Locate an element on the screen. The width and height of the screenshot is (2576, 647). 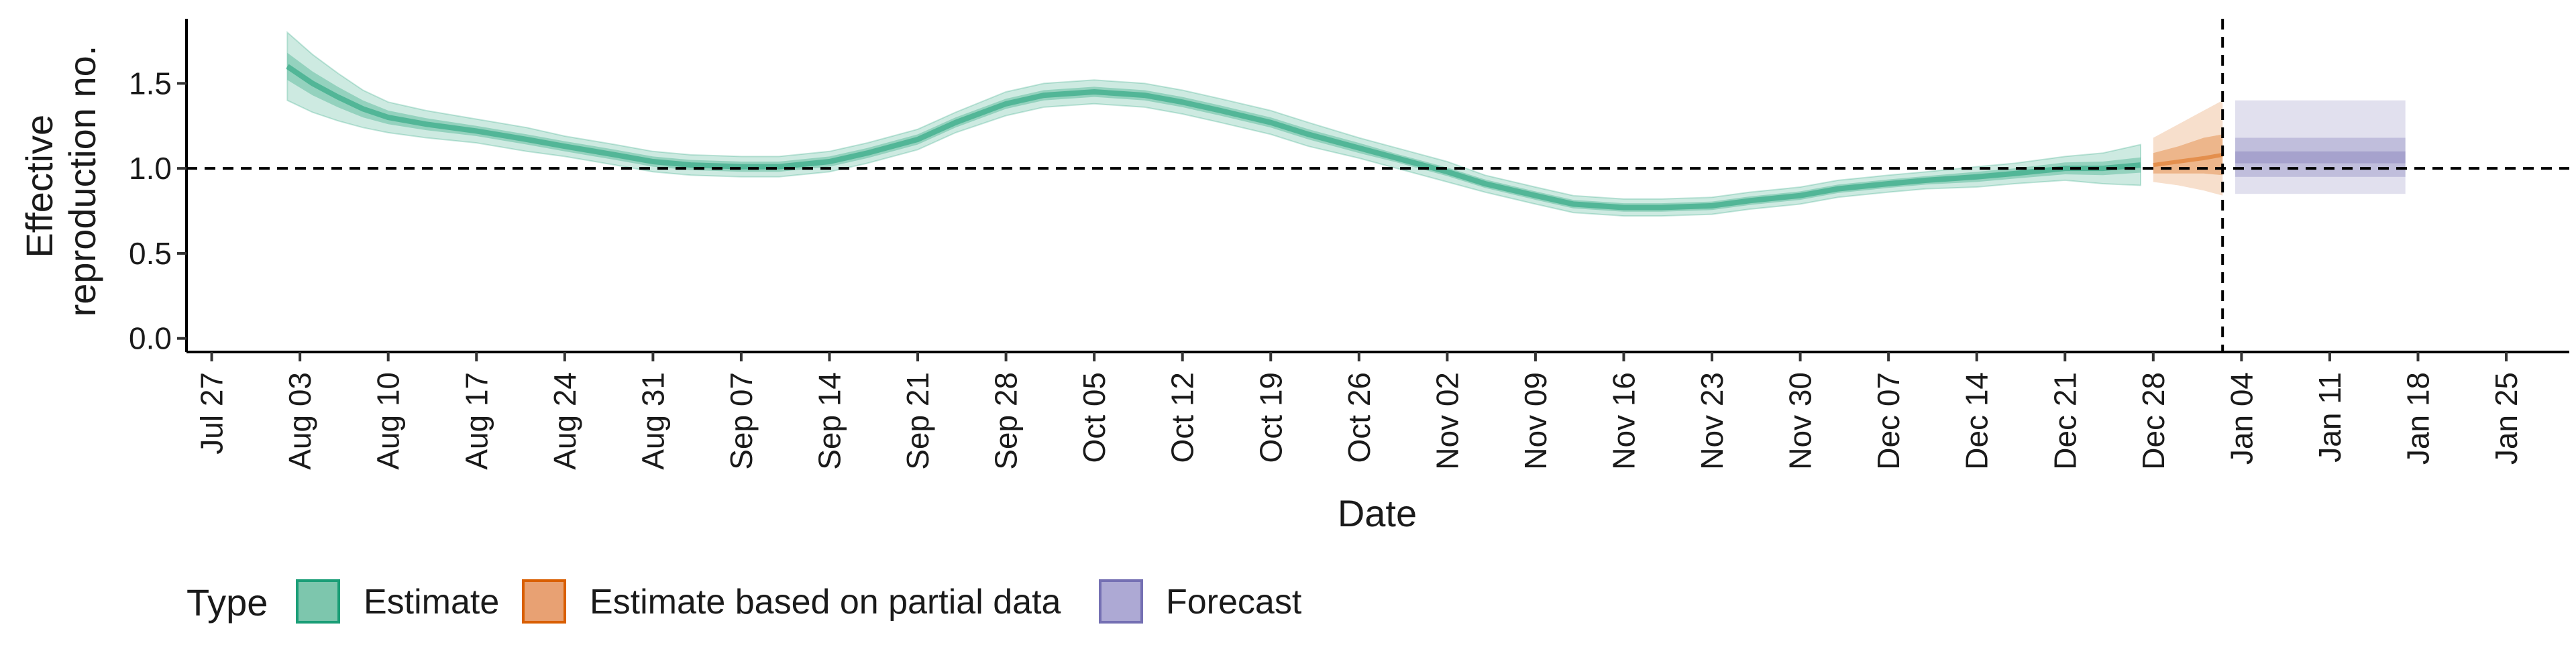
x-tick-label: Oct 05 is located at coordinates (1094, 417).